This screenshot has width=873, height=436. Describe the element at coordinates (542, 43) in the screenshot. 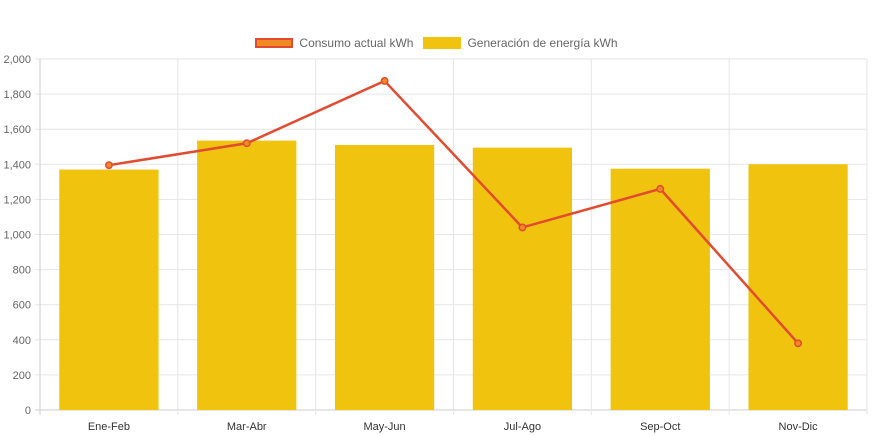

I see `legend-label-generacion: Generación de energía kWh` at that location.